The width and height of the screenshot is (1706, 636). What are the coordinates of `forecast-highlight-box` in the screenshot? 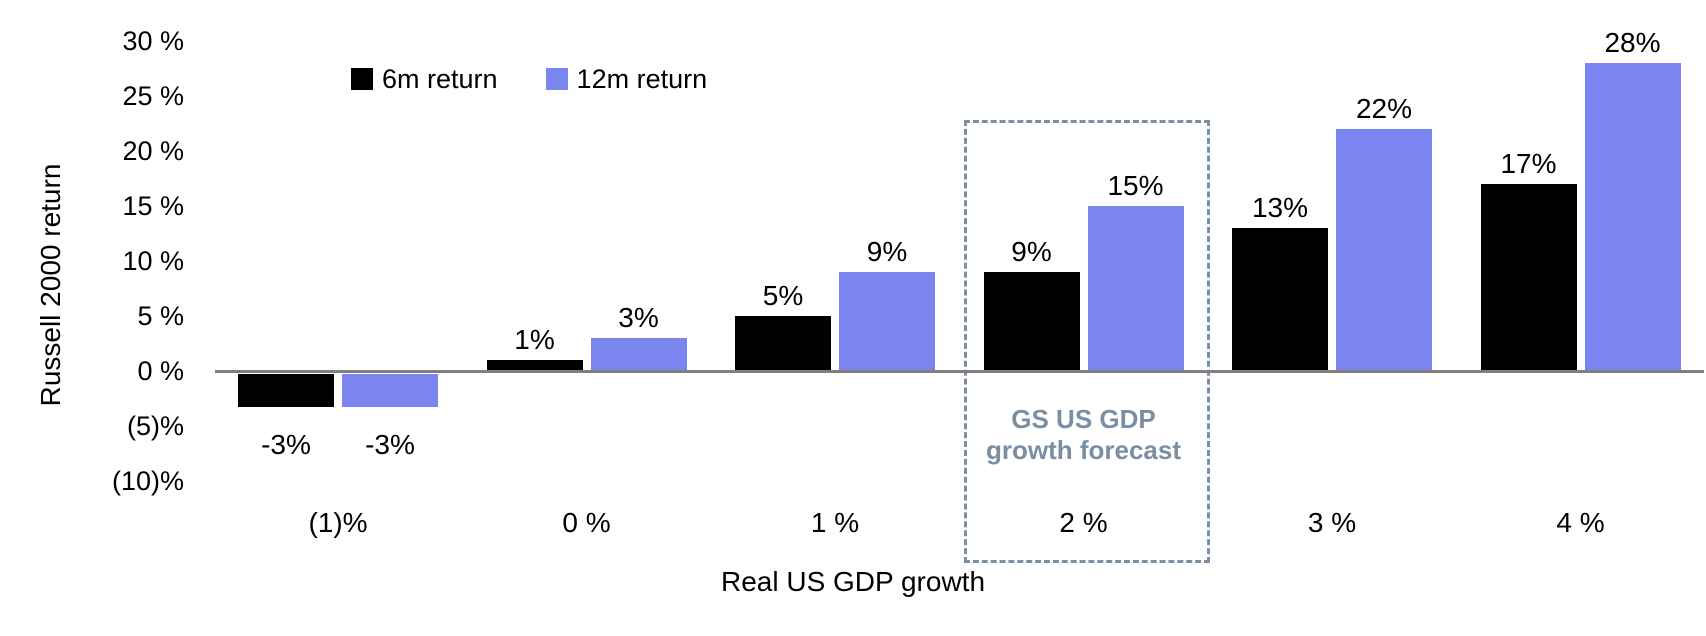 It's located at (1086, 341).